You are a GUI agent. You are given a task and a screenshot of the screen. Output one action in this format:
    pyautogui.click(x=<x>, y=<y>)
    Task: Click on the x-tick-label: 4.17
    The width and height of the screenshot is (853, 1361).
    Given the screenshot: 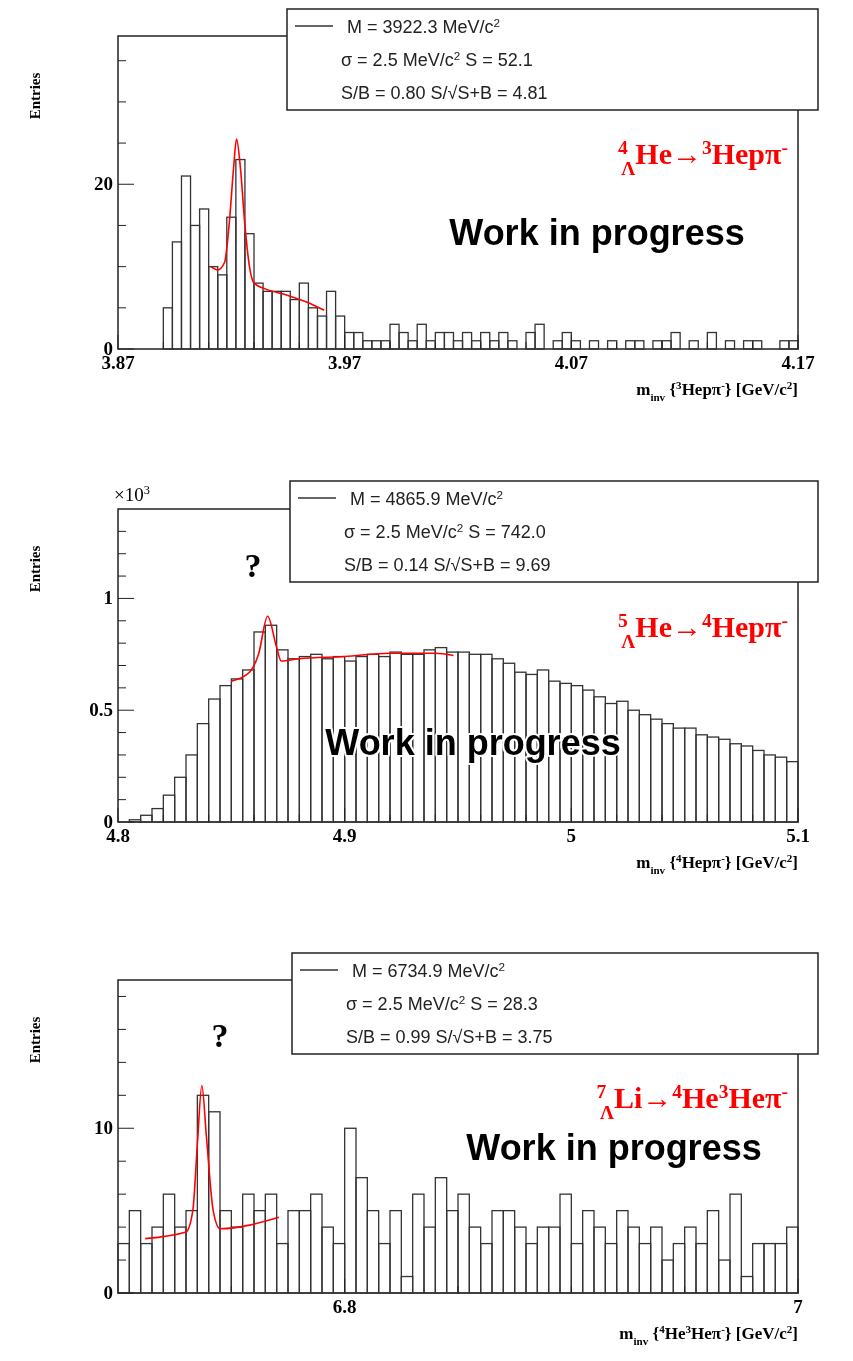 What is the action you would take?
    pyautogui.click(x=798, y=362)
    